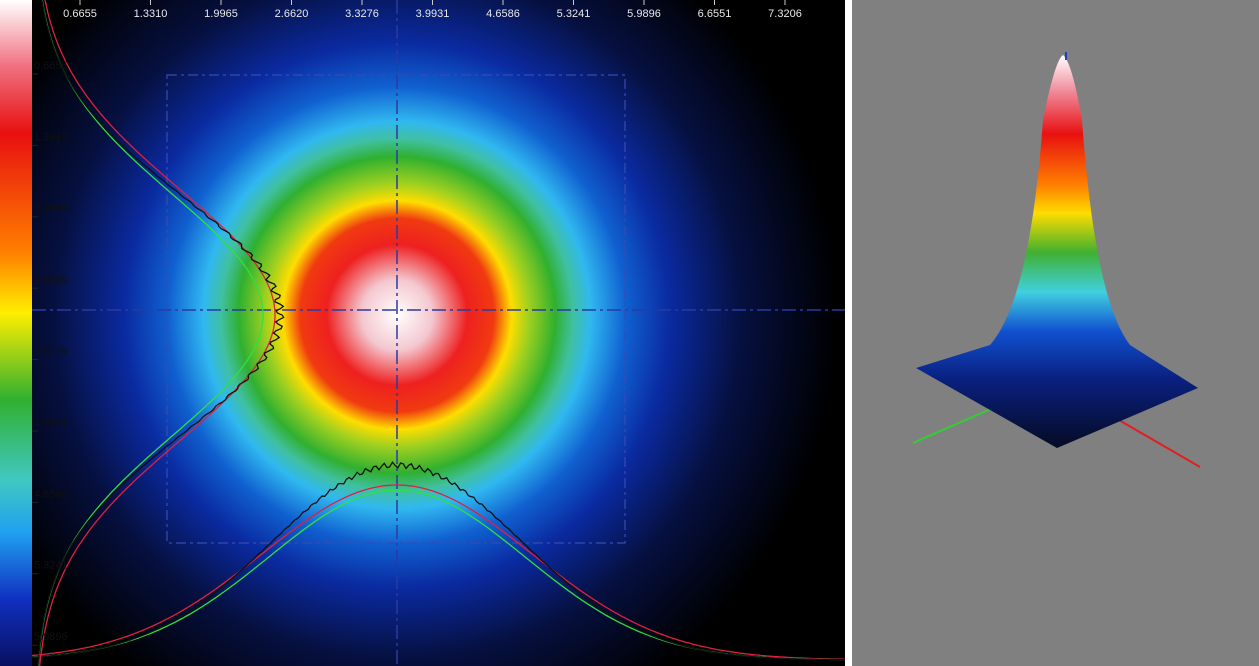 The image size is (1259, 666). Describe the element at coordinates (644, 14) in the screenshot. I see `top-tick-label: 5.9896` at that location.